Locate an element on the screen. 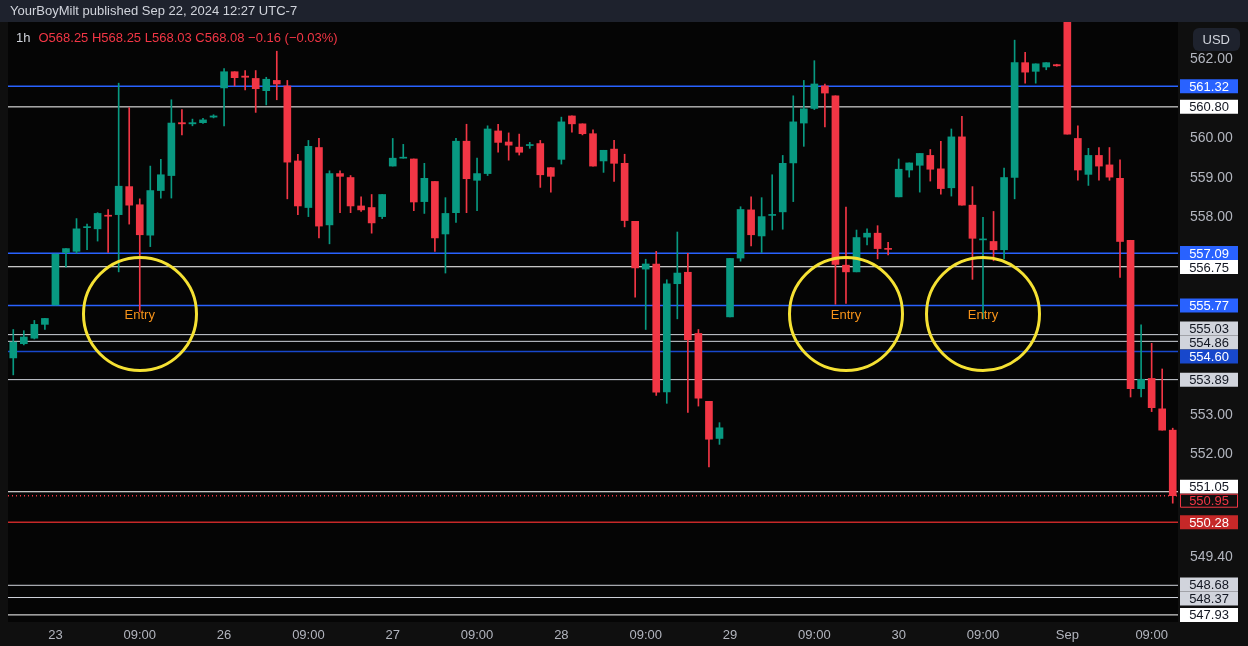  y-tick-label: 558.00 is located at coordinates (1212, 216).